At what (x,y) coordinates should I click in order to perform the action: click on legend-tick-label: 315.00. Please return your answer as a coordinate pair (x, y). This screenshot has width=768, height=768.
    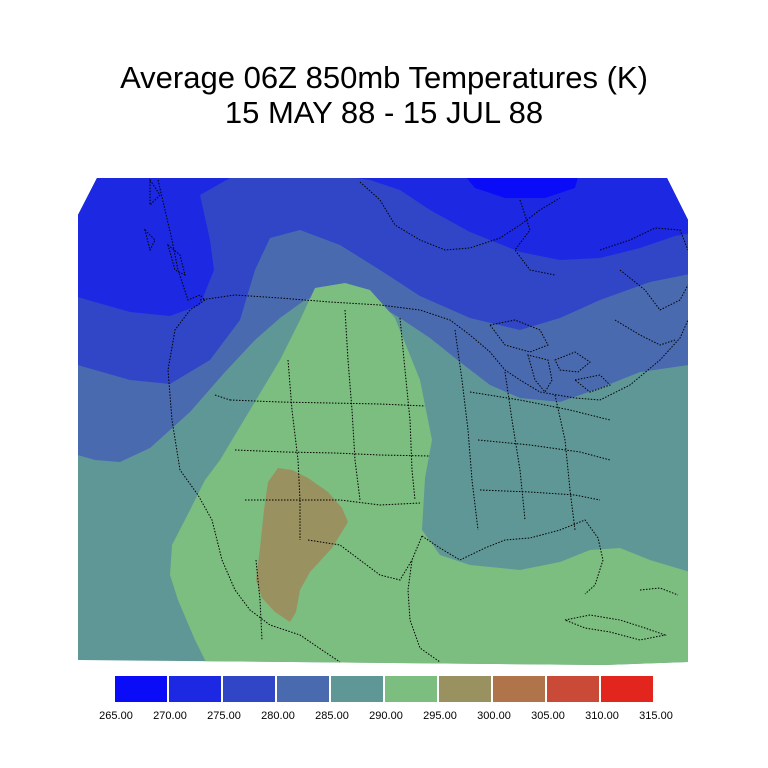
    Looking at the image, I should click on (656, 716).